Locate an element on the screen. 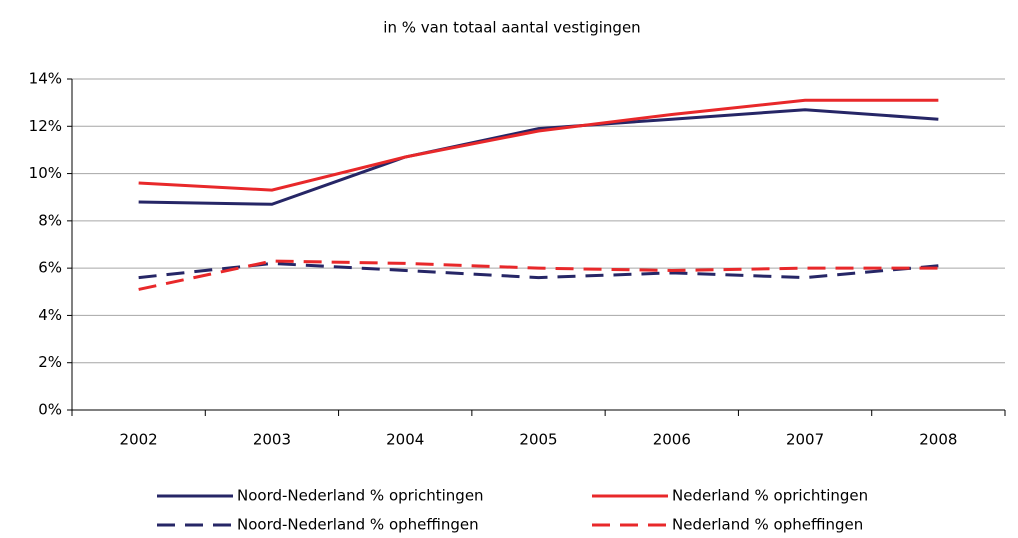  x-tick-label: 2005 is located at coordinates (538, 440).